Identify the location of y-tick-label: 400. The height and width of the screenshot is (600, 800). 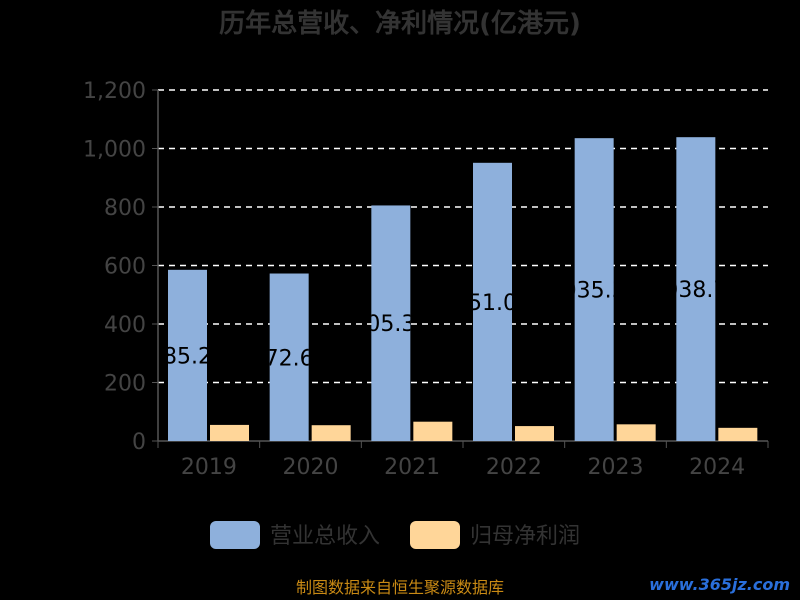
(125, 325).